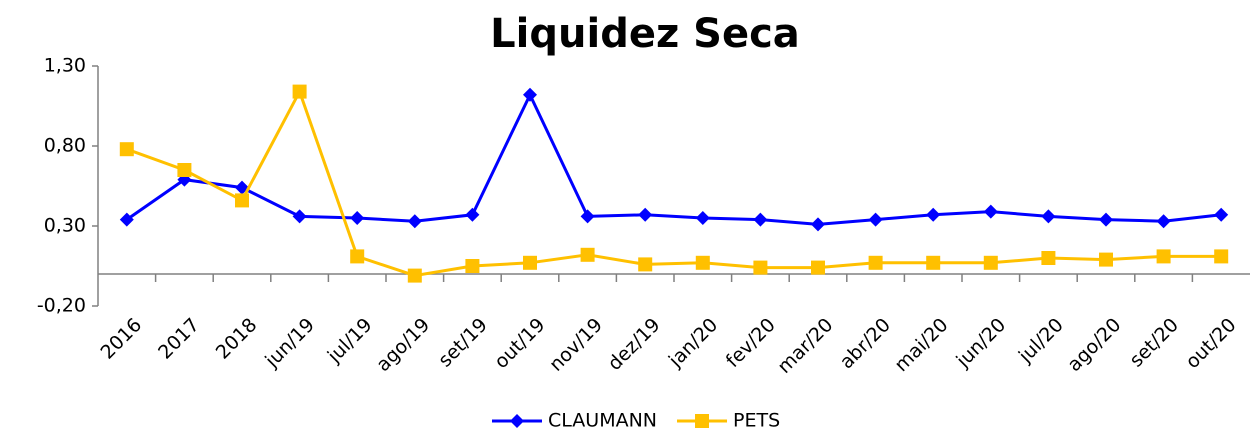  Describe the element at coordinates (751, 343) in the screenshot. I see `x-tick-label: fev/20` at that location.